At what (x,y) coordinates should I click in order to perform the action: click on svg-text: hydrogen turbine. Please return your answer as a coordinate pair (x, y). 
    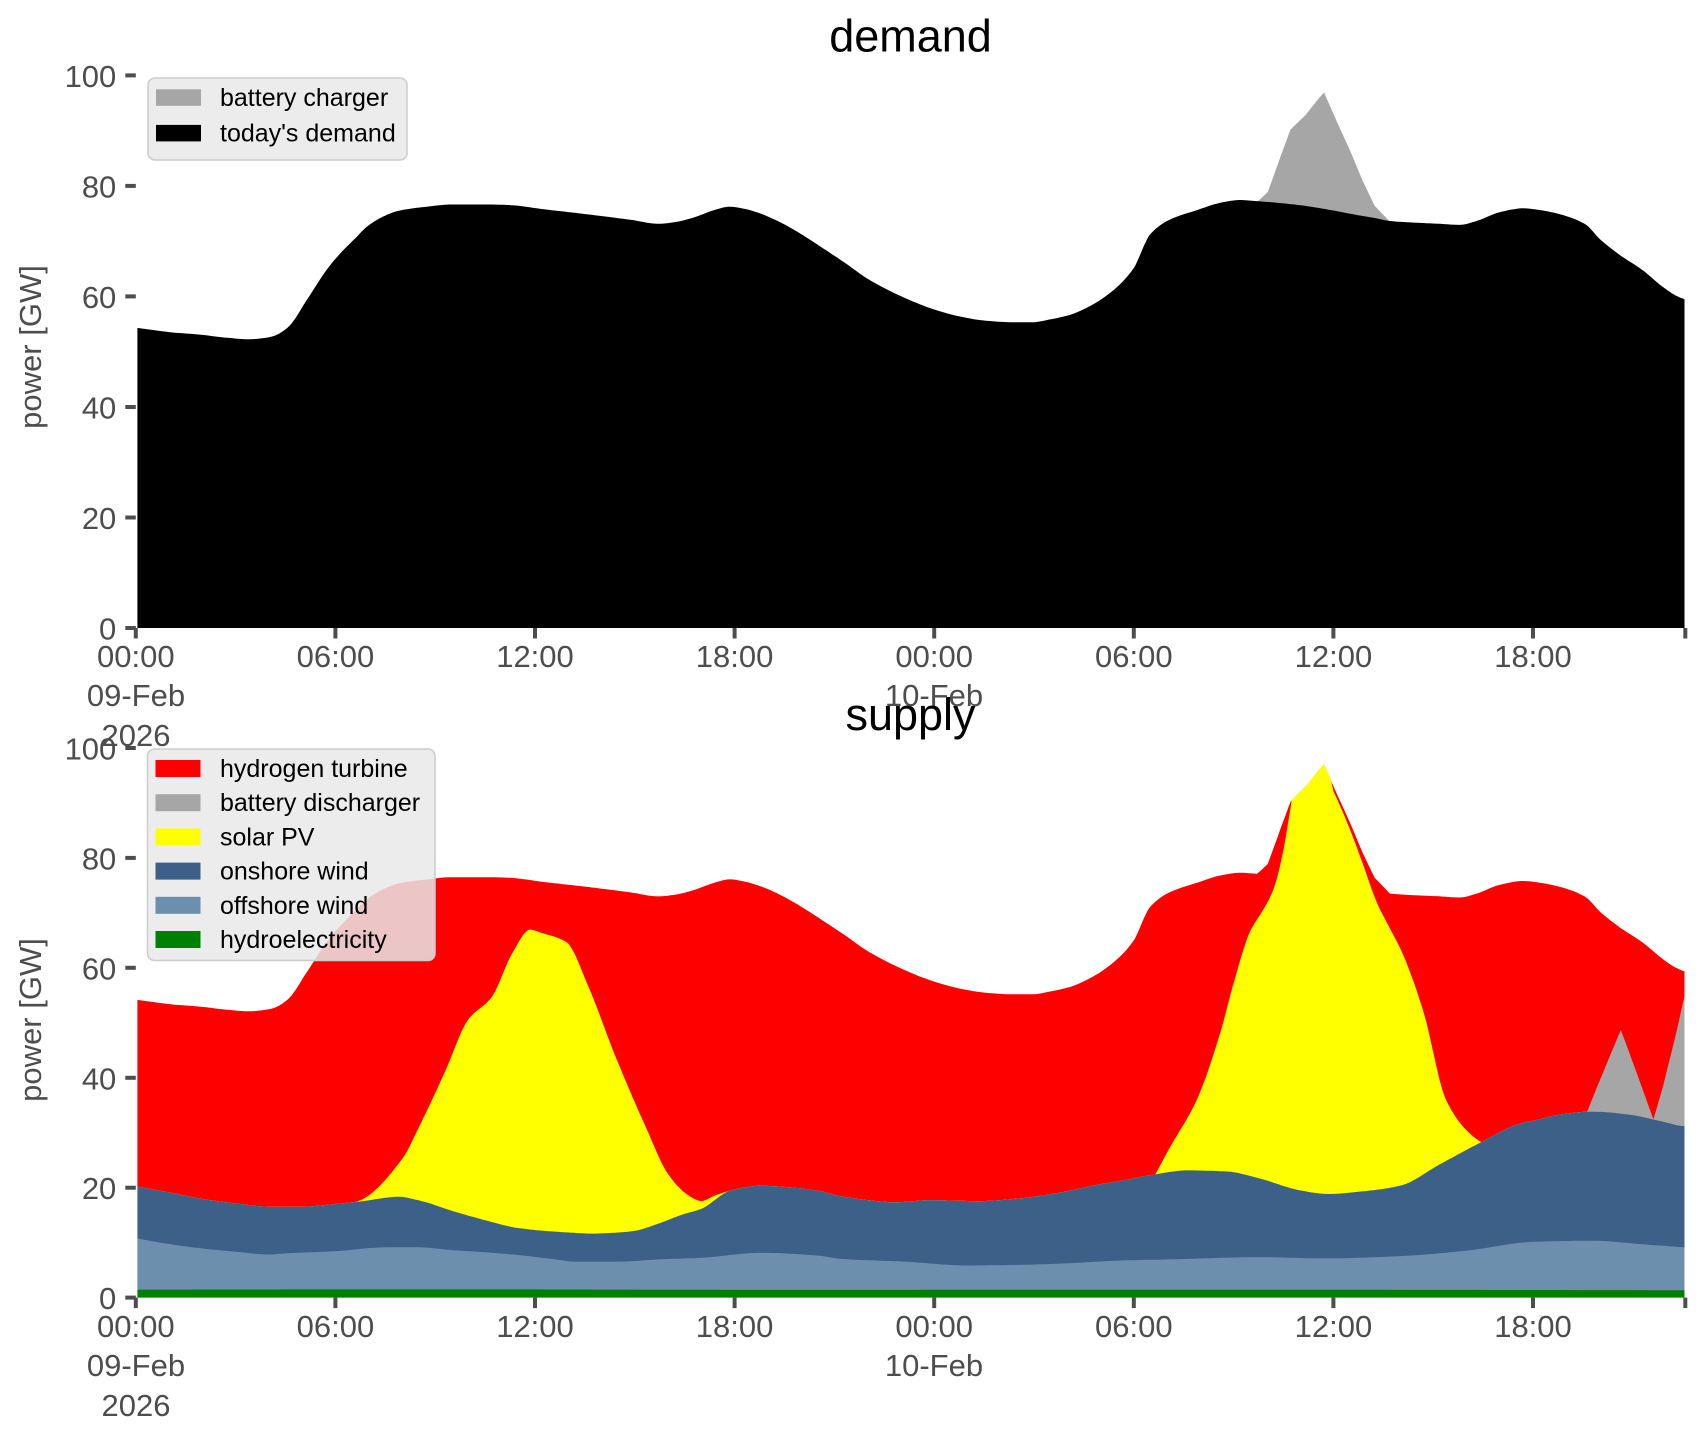
    Looking at the image, I should click on (314, 769).